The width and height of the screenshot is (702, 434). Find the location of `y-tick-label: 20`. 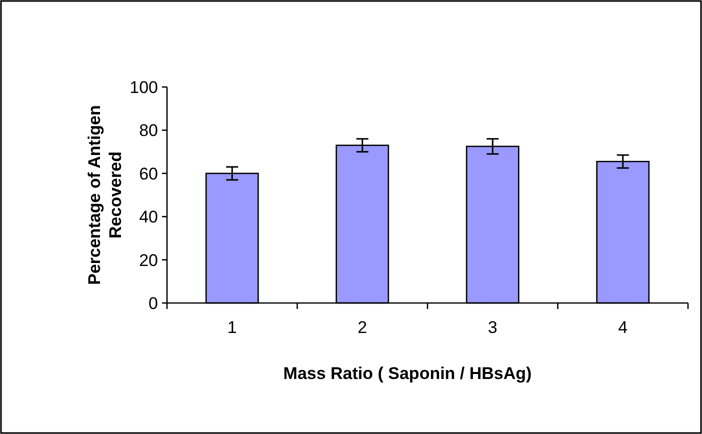

y-tick-label: 20 is located at coordinates (148, 260).